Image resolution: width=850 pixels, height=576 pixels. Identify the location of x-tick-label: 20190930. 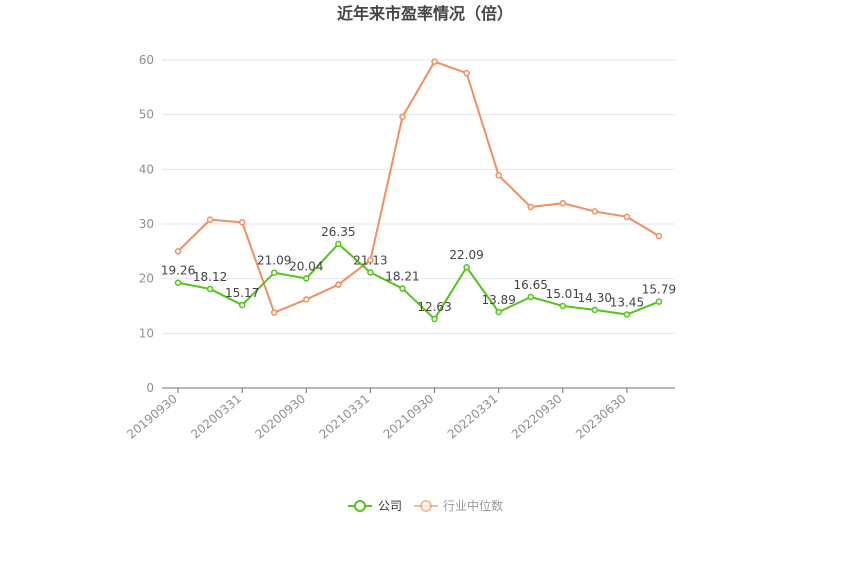
(152, 417).